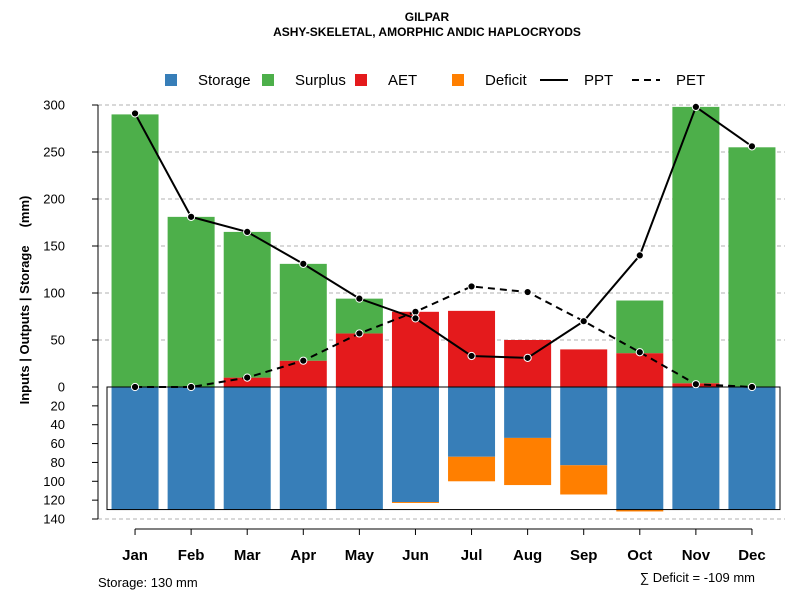 The image size is (800, 600). Describe the element at coordinates (752, 555) in the screenshot. I see `x-tick-label: Dec` at that location.